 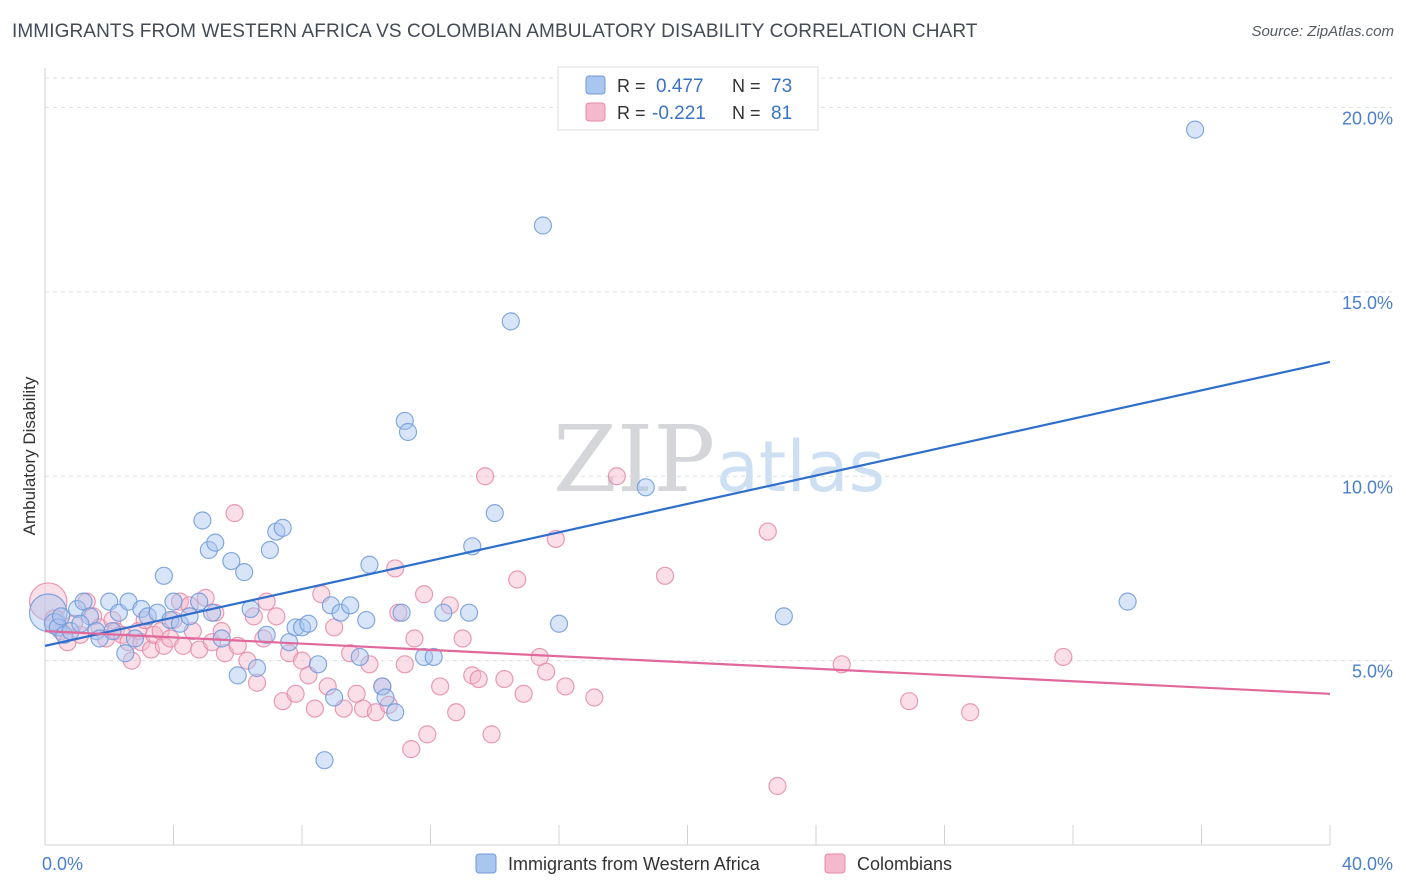 I want to click on legend-r-label-2: R =, so click(x=631, y=113).